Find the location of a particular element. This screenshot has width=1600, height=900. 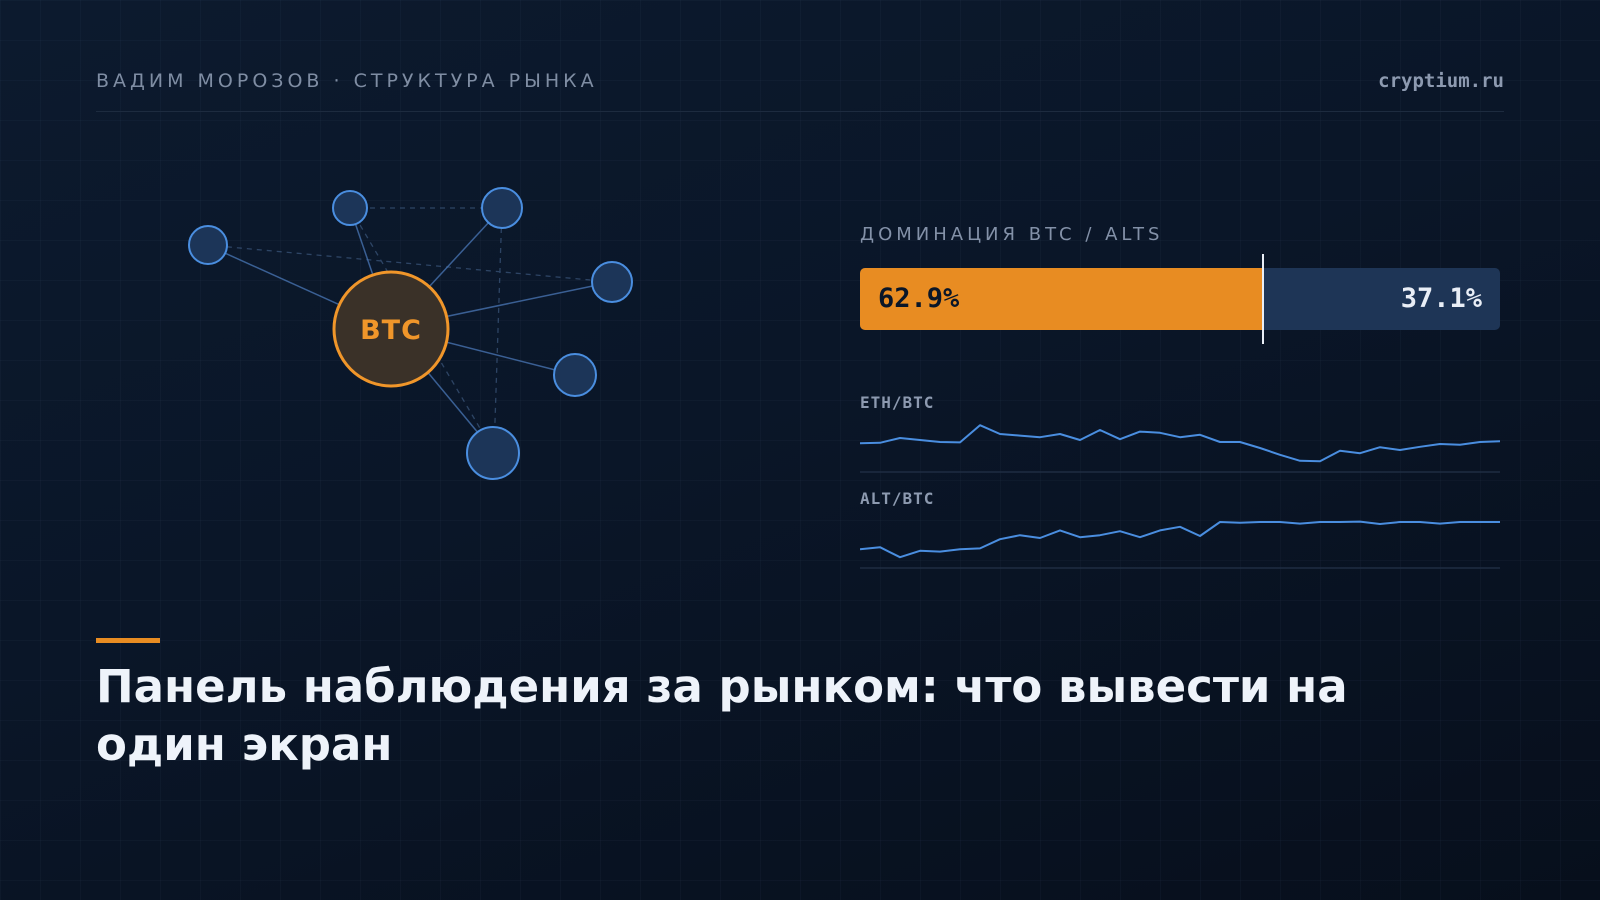

btc-node-label: BTC is located at coordinates (391, 330).